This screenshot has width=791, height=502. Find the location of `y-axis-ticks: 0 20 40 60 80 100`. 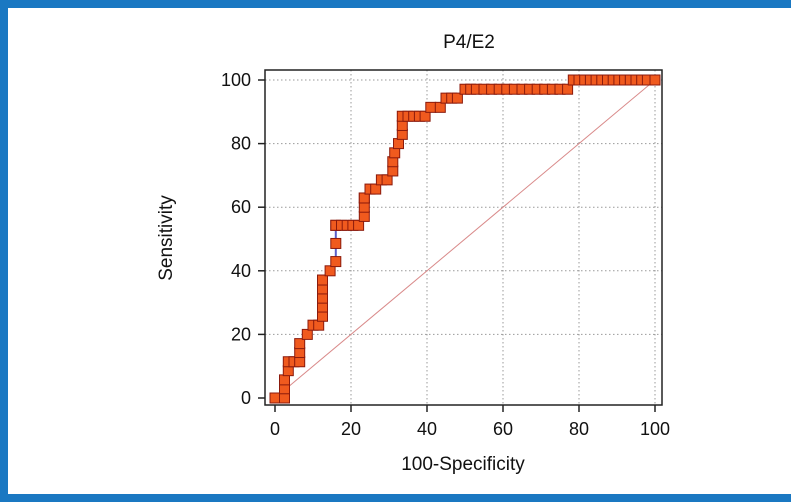

y-axis-ticks: 0 20 40 60 80 100 is located at coordinates (243, 239).